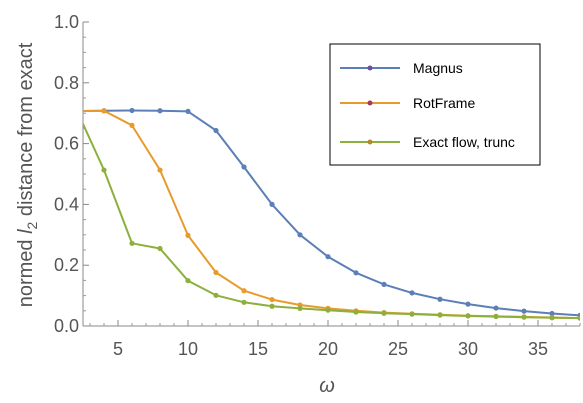 This screenshot has height=403, width=583. What do you see at coordinates (26, 270) in the screenshot?
I see `y-axis-title-part-1: normed` at bounding box center [26, 270].